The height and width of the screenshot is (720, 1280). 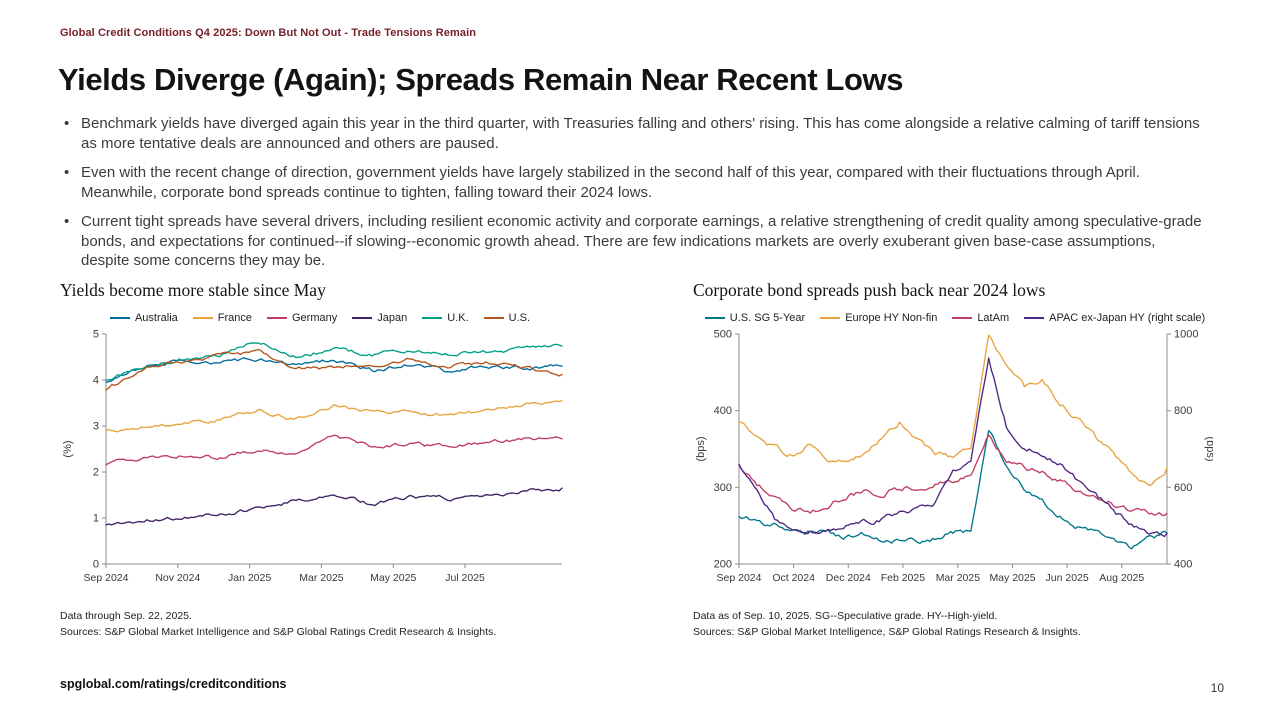 I want to click on legend-label: APAC ex-Japan HY (right scale), so click(x=1127, y=318).